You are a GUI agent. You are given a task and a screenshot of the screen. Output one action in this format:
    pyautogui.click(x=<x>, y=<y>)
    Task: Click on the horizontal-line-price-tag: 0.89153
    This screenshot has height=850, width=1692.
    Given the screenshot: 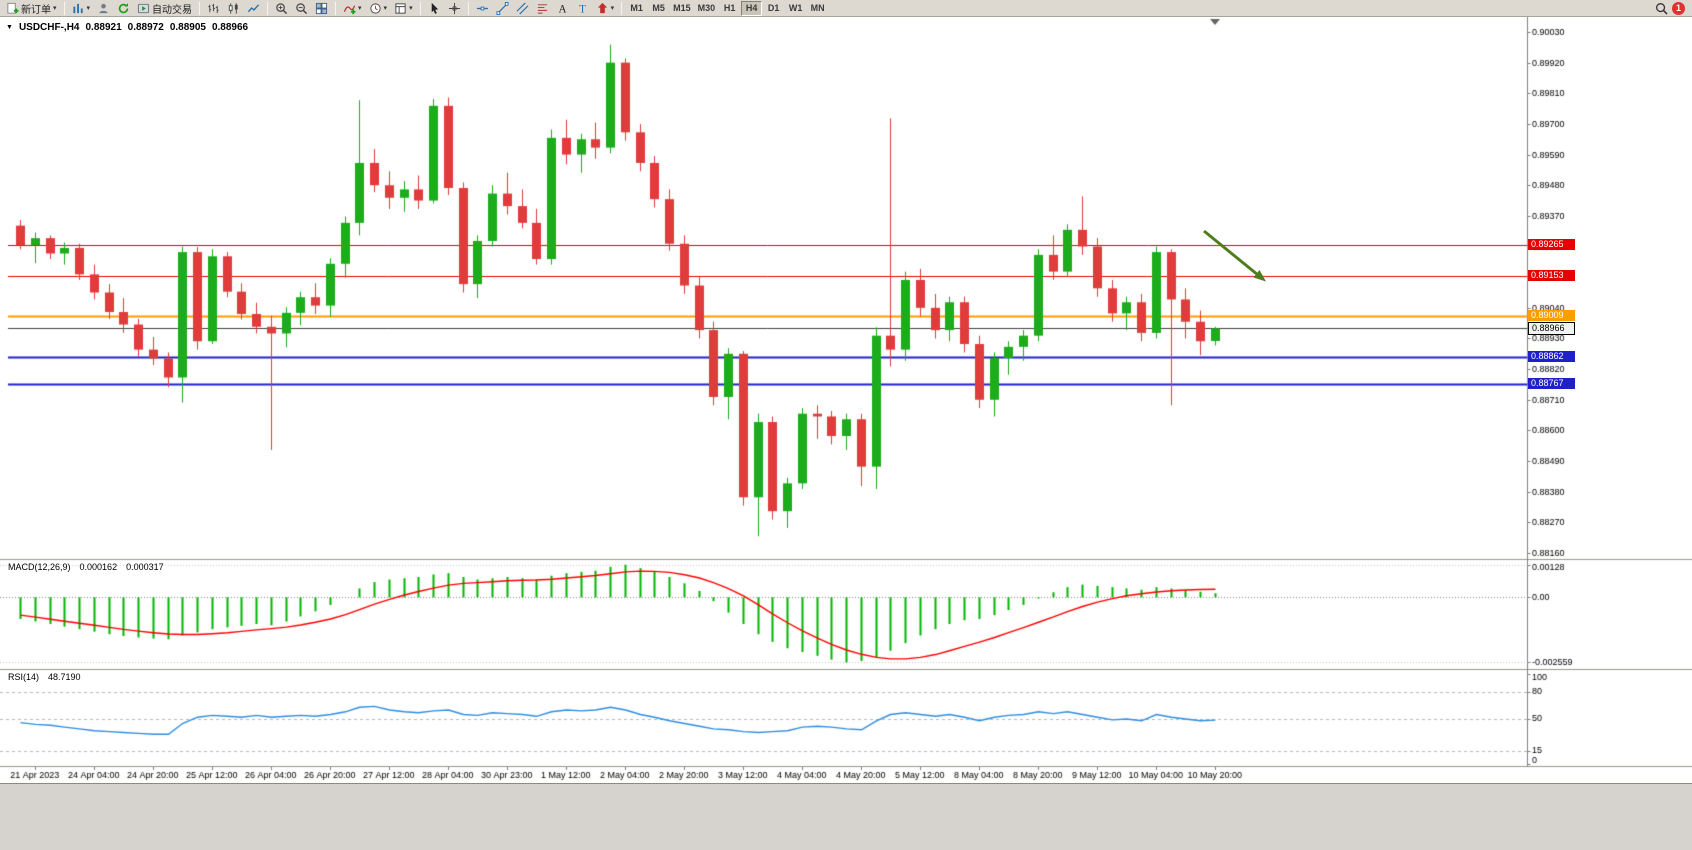 What is the action you would take?
    pyautogui.click(x=1551, y=275)
    